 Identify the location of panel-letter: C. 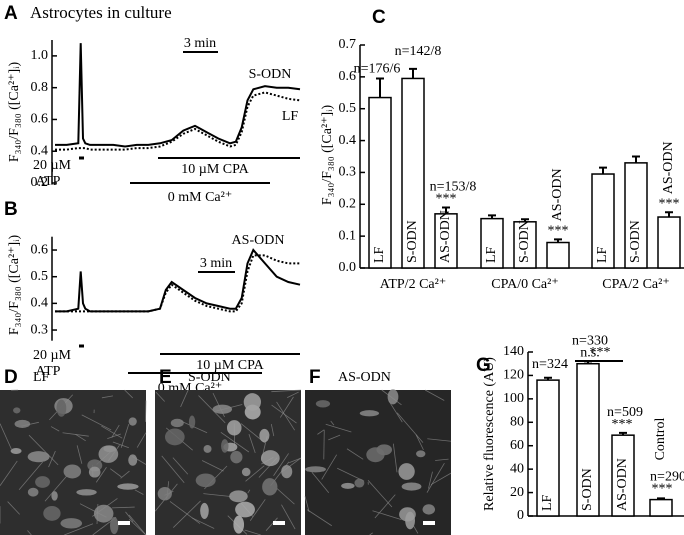
(379, 17).